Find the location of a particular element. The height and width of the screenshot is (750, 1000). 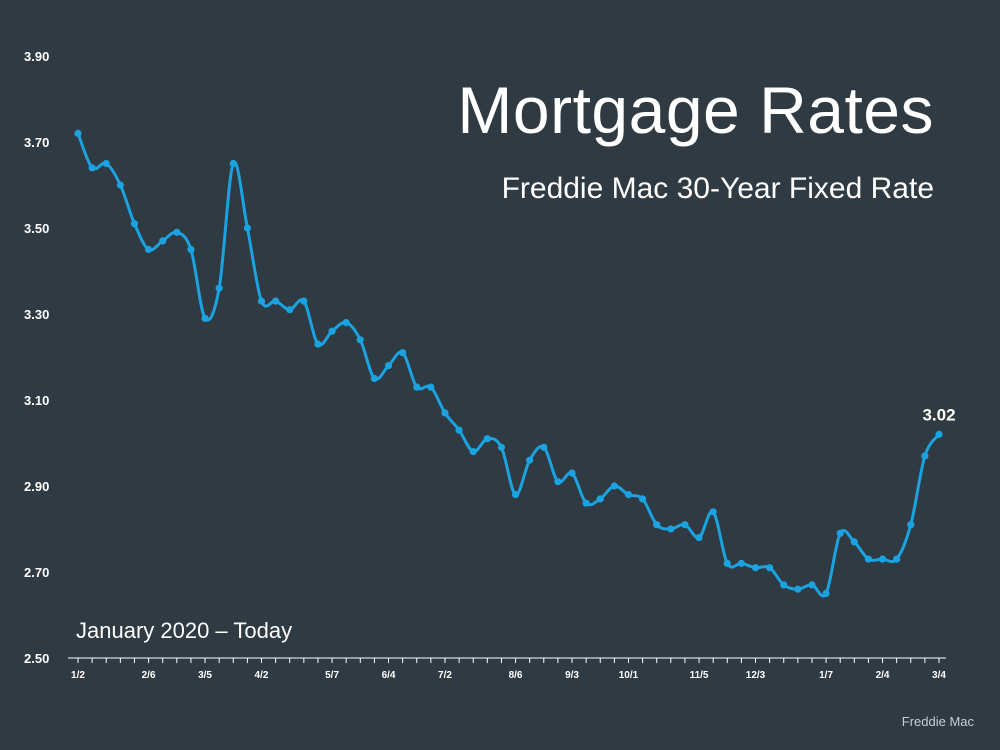

x-tick-label: 5/7 is located at coordinates (332, 675).